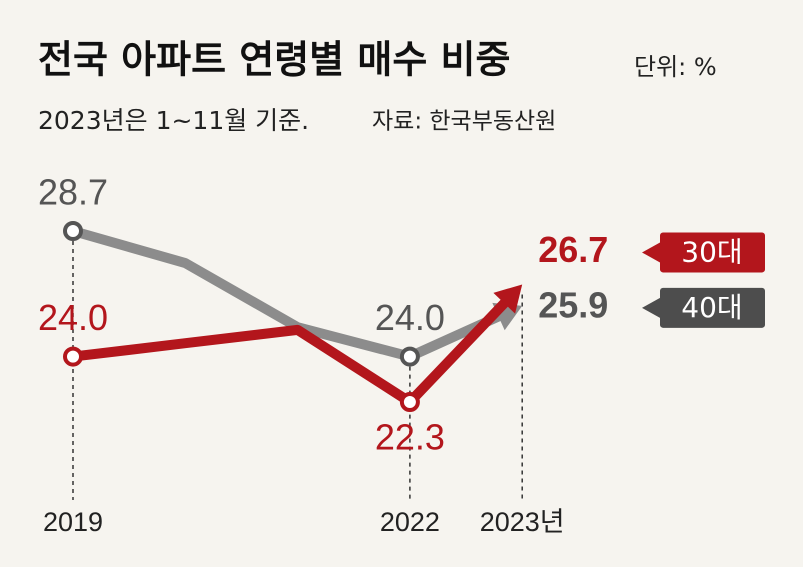 This screenshot has width=803, height=567. What do you see at coordinates (173, 120) in the screenshot?
I see `subtitle: 2023년은 1~11월 기준.` at bounding box center [173, 120].